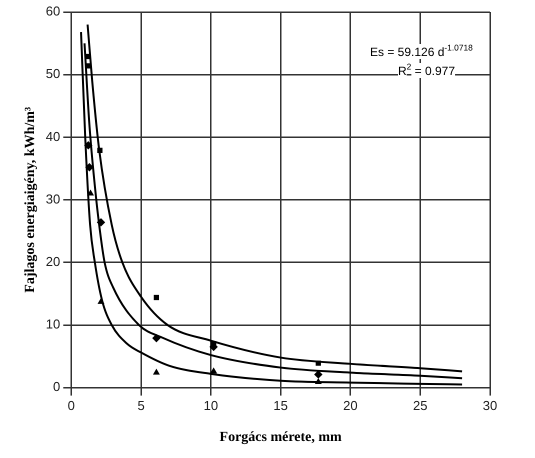 This screenshot has height=458, width=535. Describe the element at coordinates (280, 405) in the screenshot. I see `x-tick-label: 15` at that location.